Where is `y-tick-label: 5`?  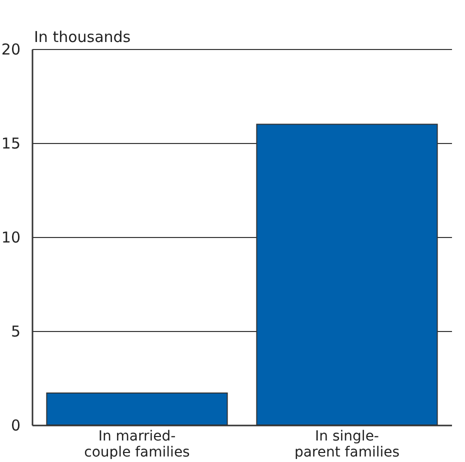
y-tick-label: 5 is located at coordinates (15, 331).